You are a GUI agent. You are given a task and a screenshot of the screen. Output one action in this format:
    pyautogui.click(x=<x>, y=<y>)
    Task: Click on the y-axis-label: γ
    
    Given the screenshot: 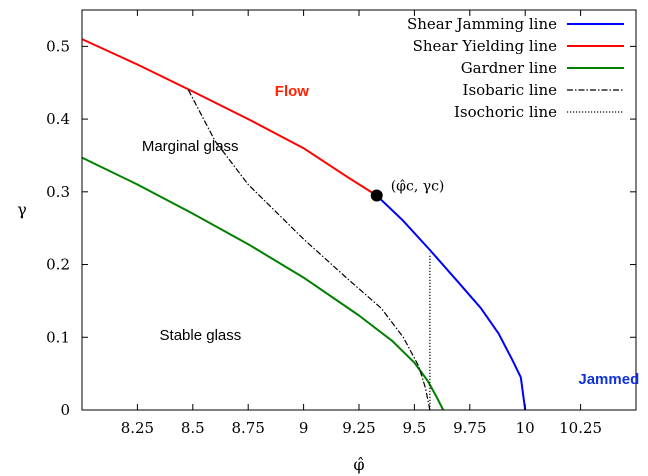 What is the action you would take?
    pyautogui.click(x=22, y=209)
    